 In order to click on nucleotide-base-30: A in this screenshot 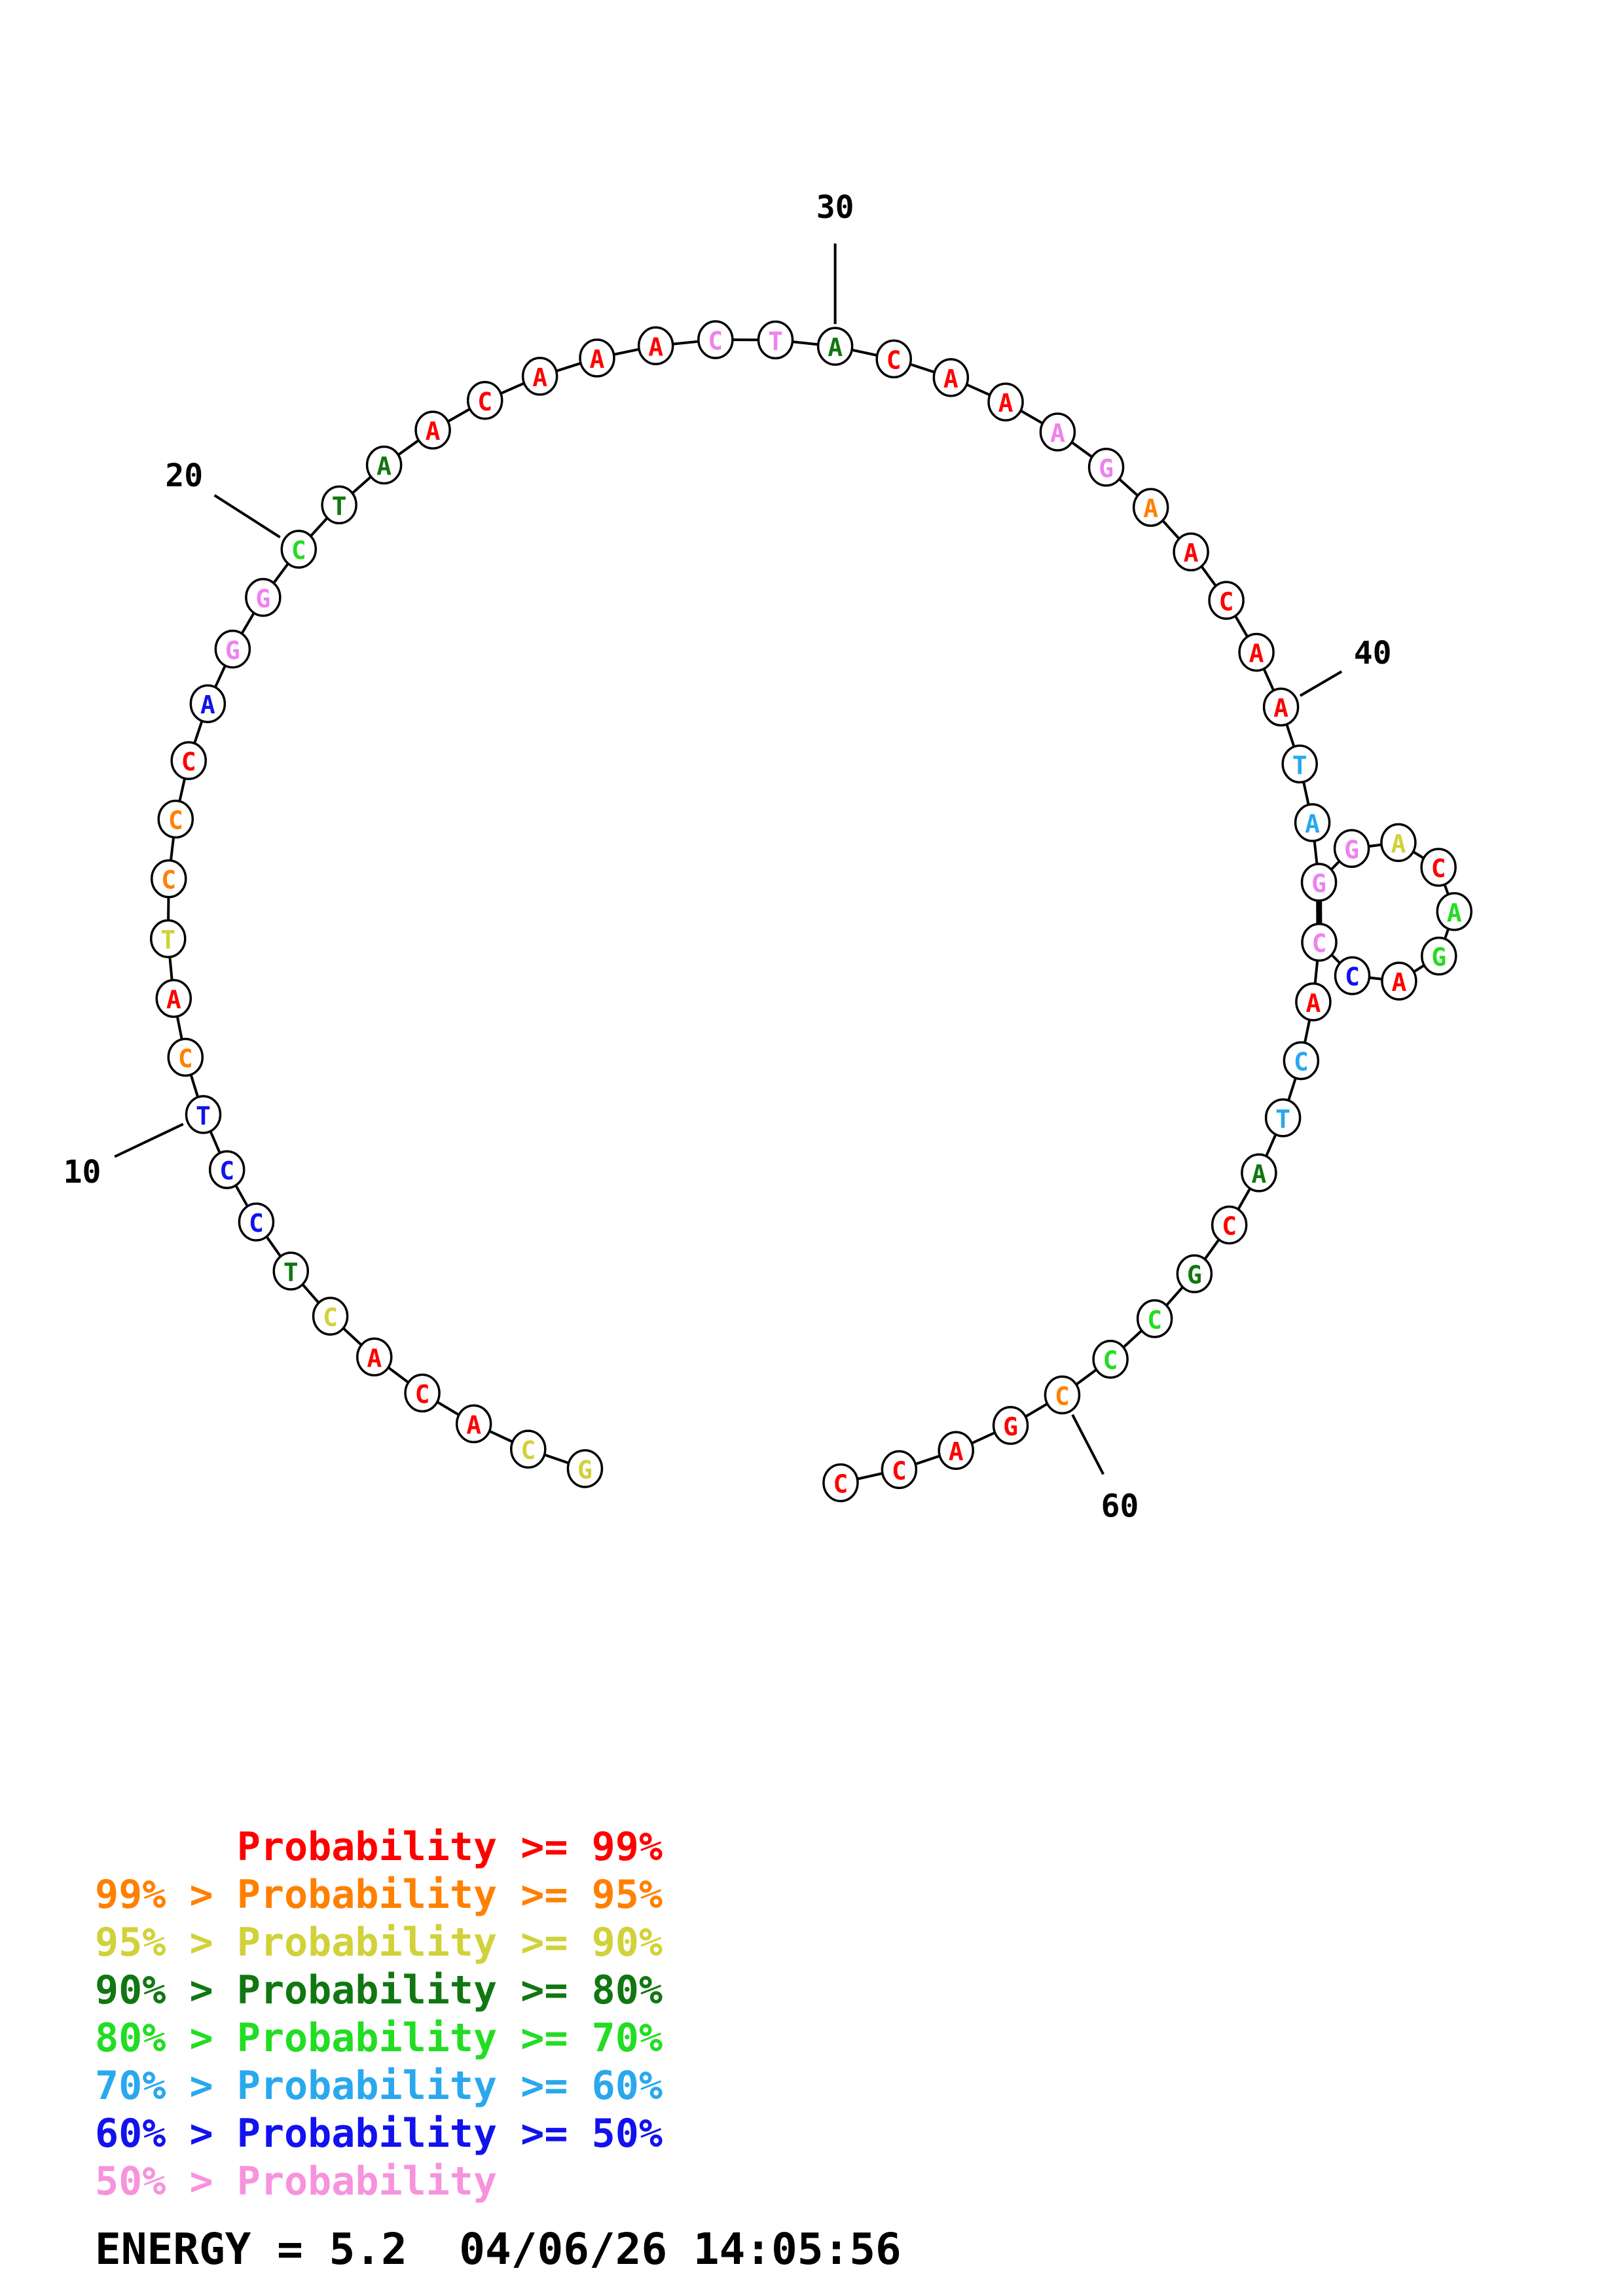, I will do `click(835, 347)`.